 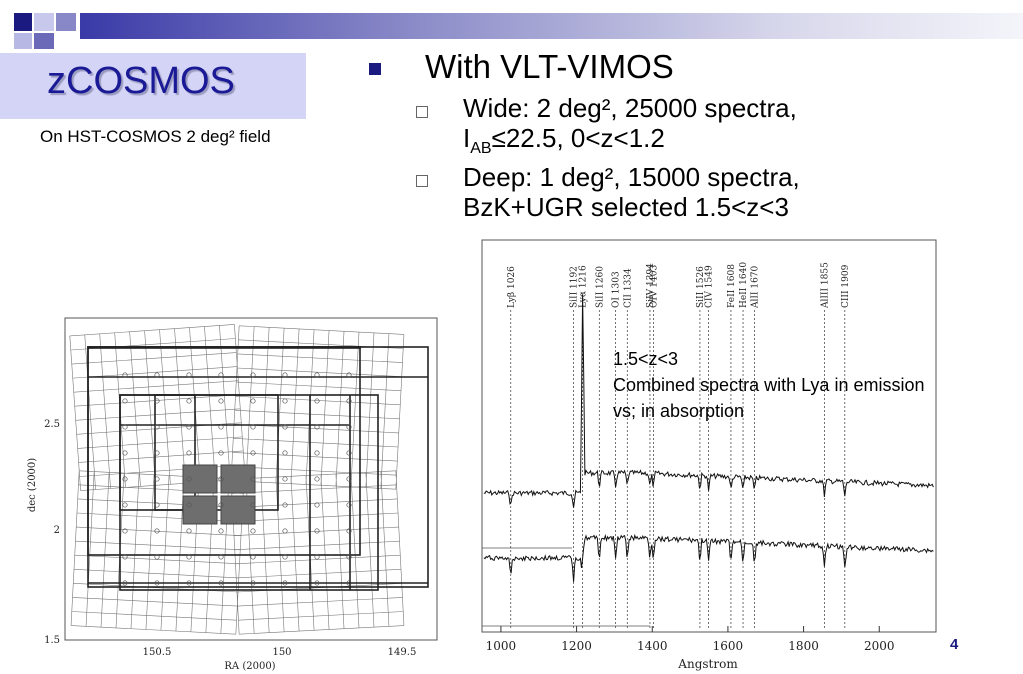 What do you see at coordinates (600, 287) in the screenshot?
I see `line-label: SiII 1260` at bounding box center [600, 287].